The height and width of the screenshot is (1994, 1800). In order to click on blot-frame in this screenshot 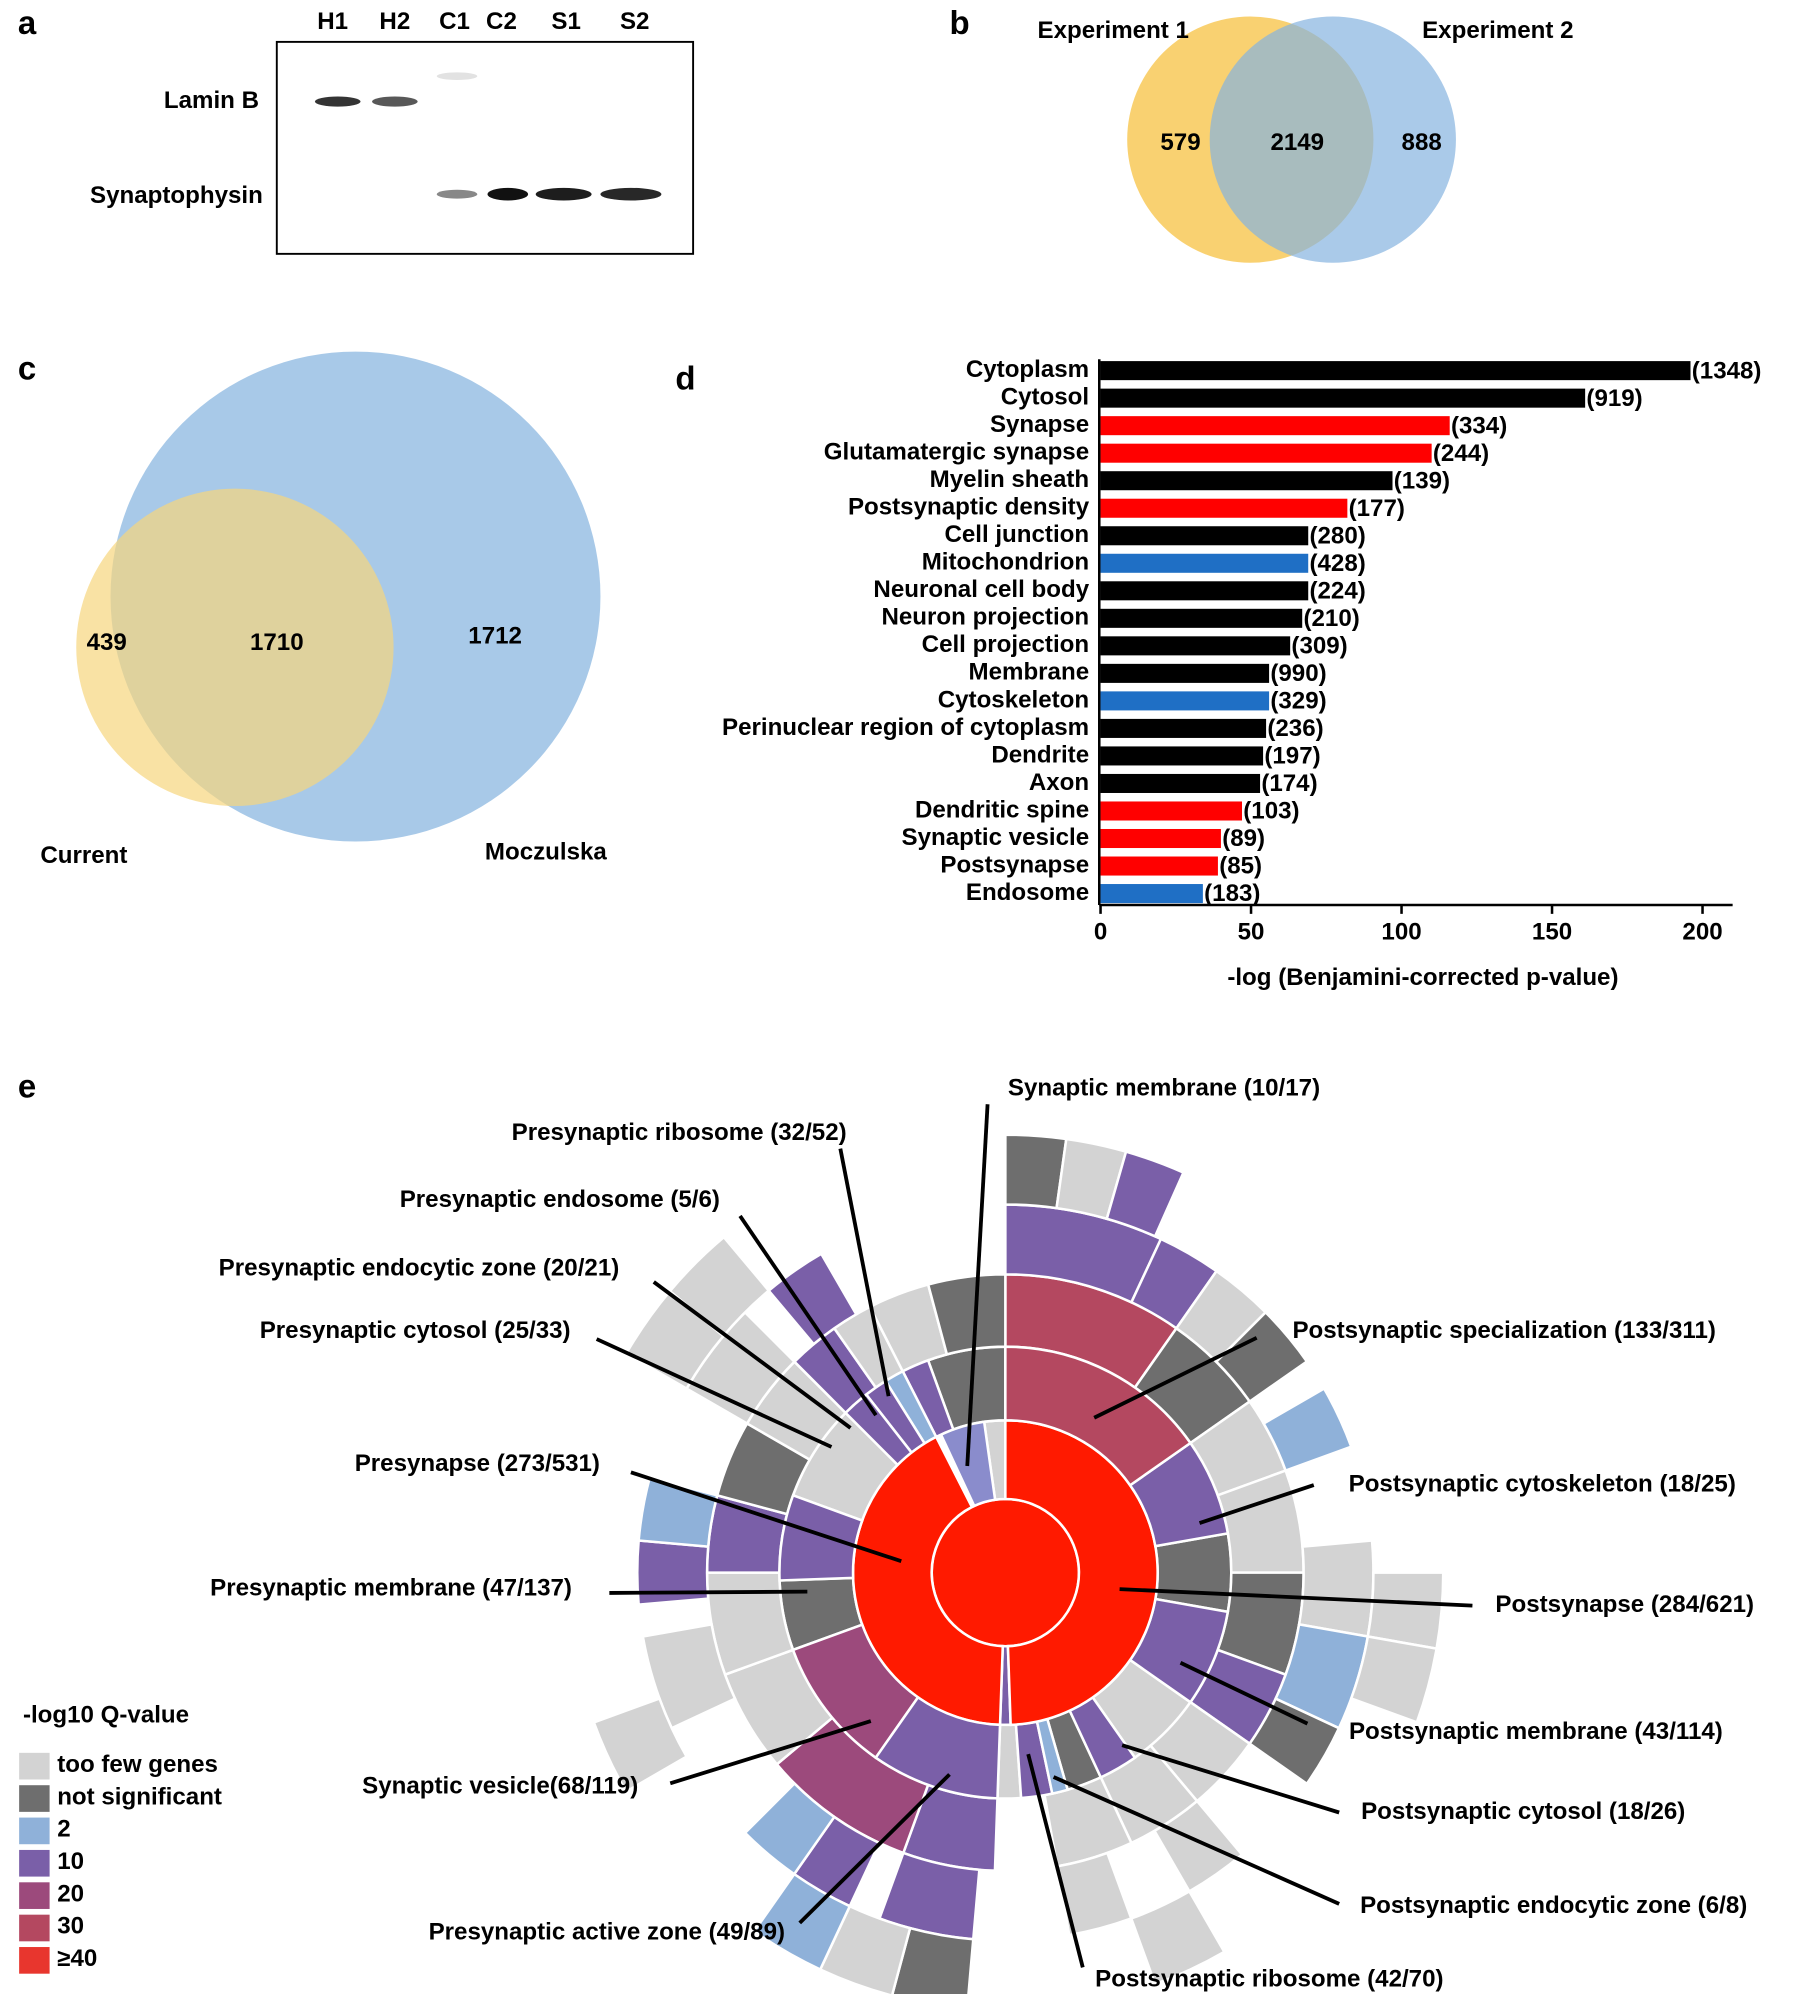, I will do `click(485, 147)`.